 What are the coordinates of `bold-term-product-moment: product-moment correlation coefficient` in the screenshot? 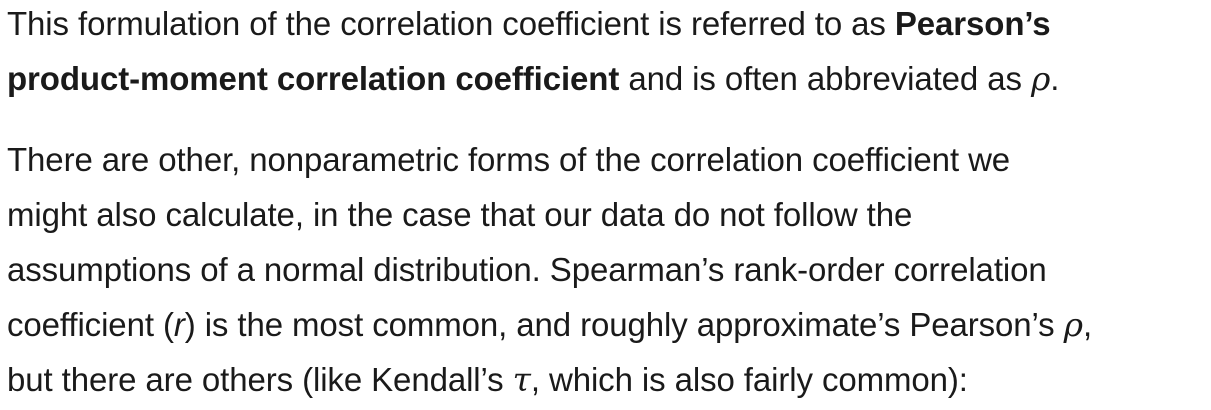 It's located at (313, 78).